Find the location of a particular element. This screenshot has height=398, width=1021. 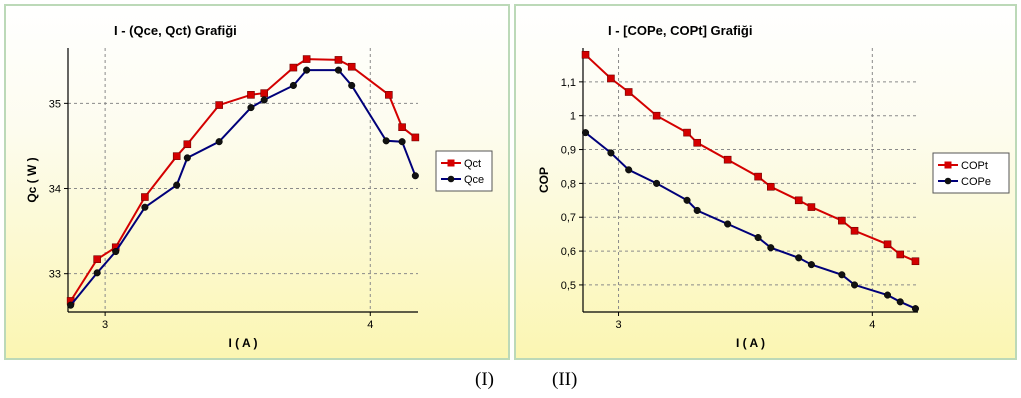

chart-1-y-tick-label: 33 is located at coordinates (55, 275).